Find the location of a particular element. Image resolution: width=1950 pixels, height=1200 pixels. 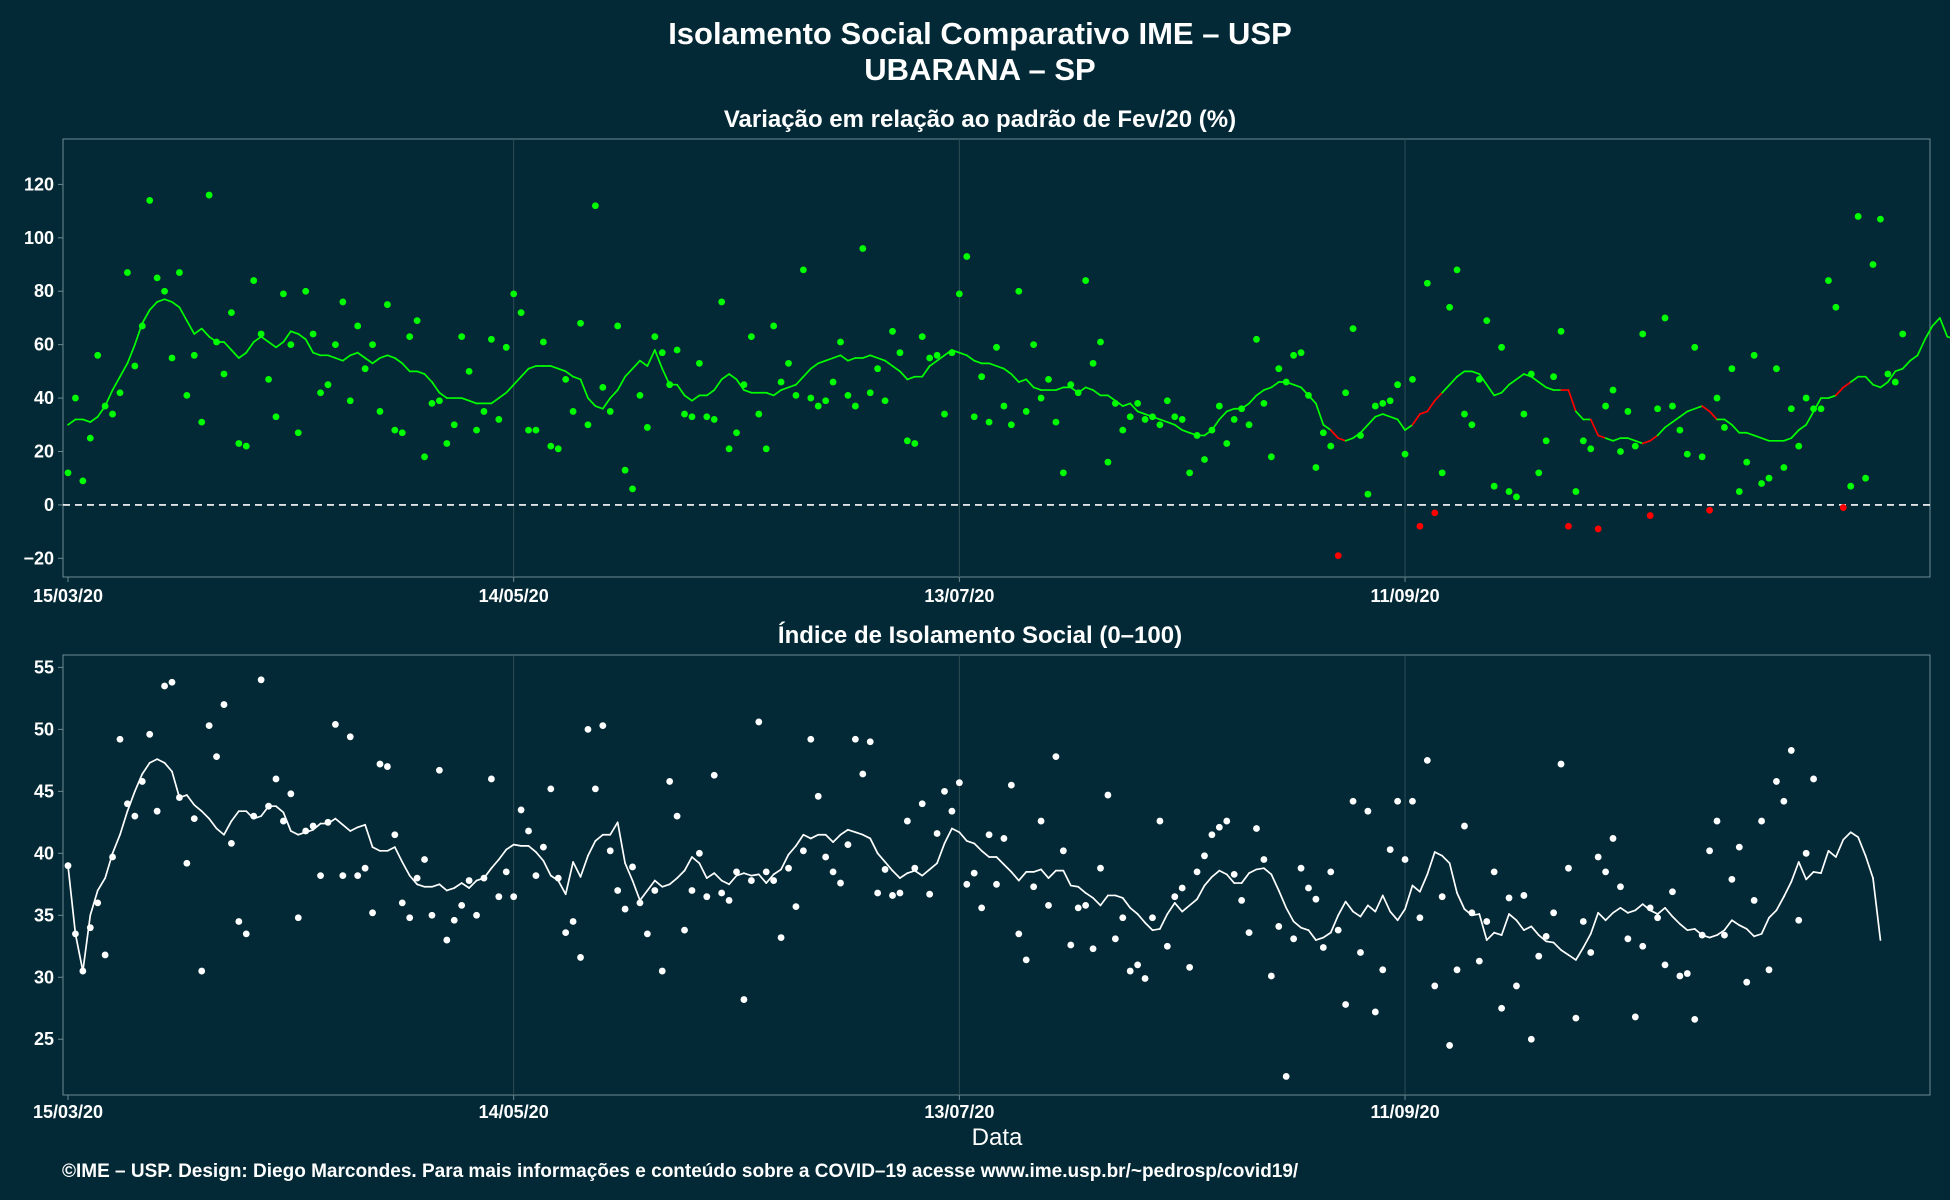

top-x-tick-label: 15/03/20 is located at coordinates (68, 596).